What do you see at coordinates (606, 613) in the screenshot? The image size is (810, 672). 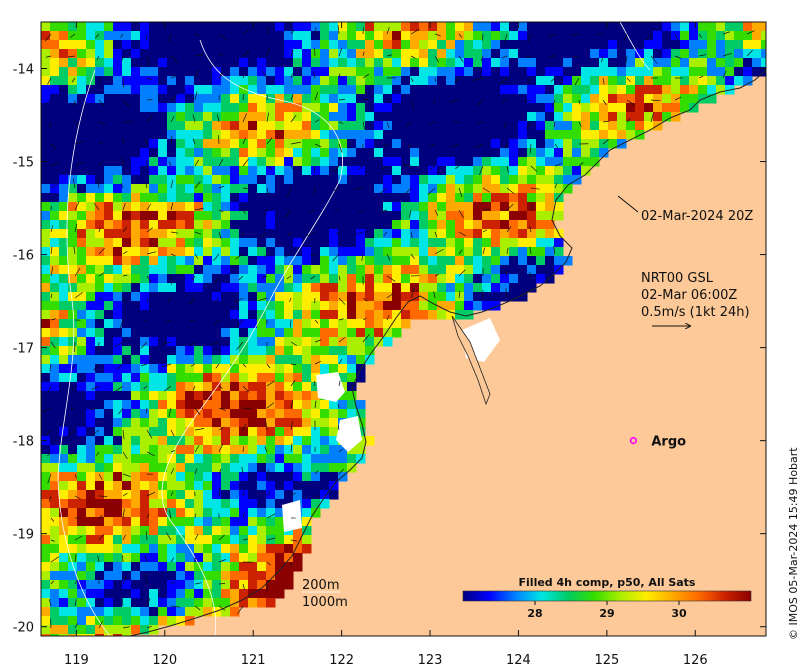 I see `colorbar-tick-label: 29` at bounding box center [606, 613].